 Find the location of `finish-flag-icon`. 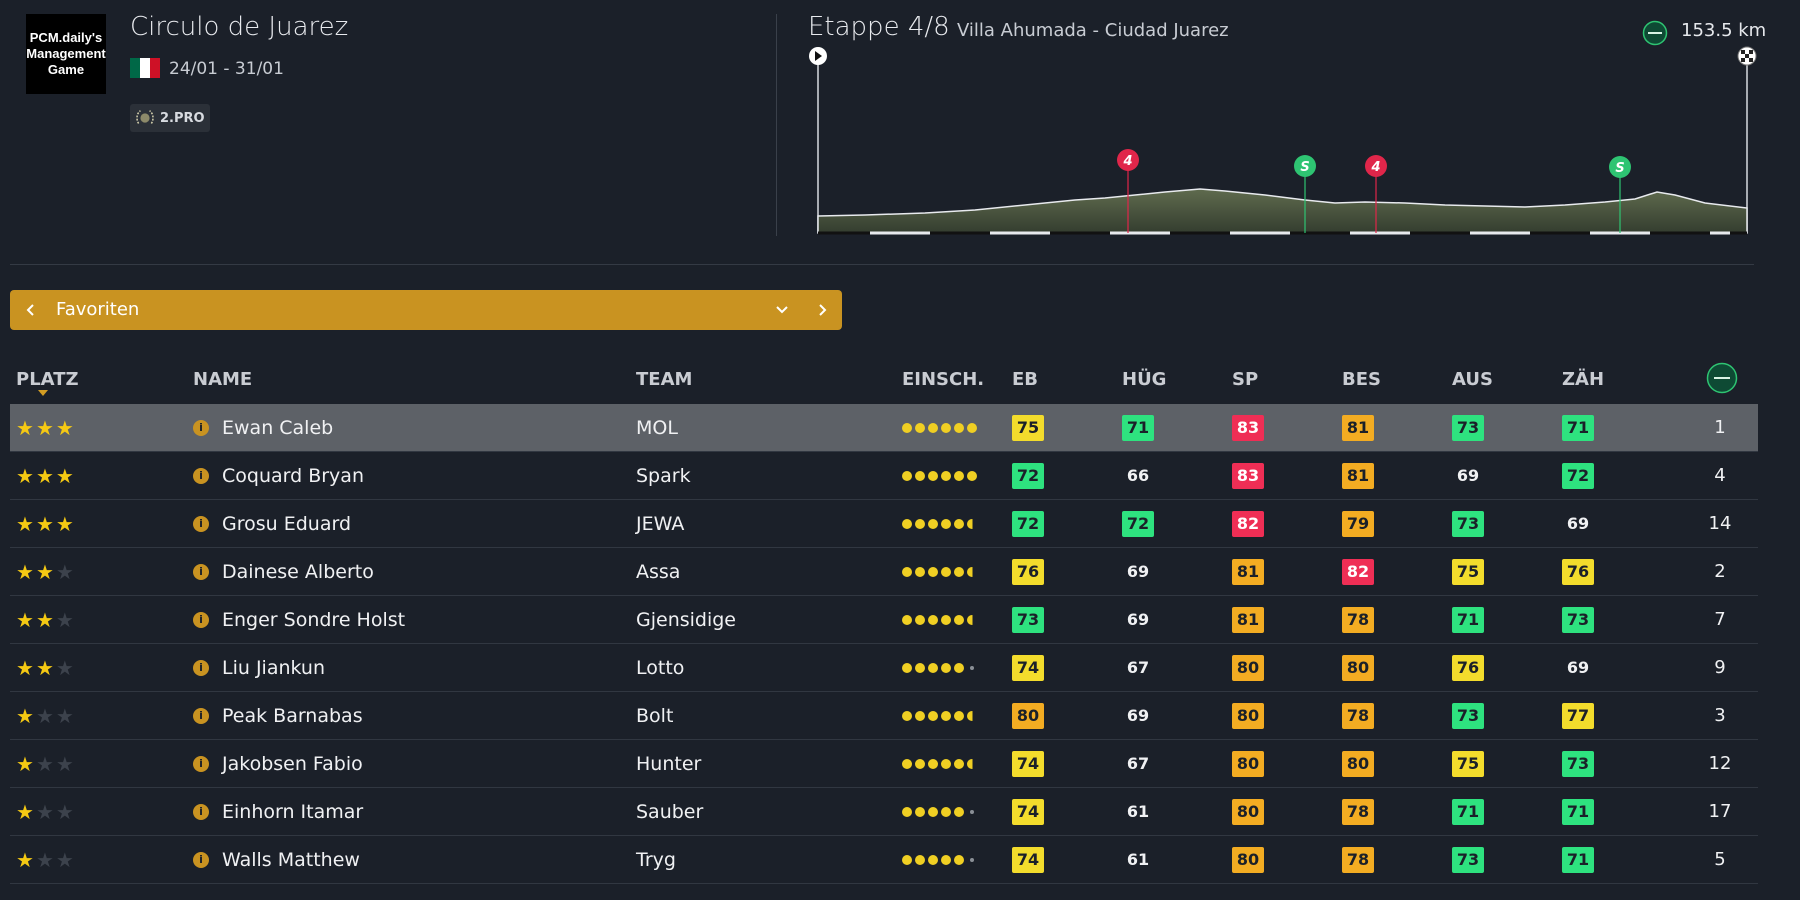

finish-flag-icon is located at coordinates (1747, 56).